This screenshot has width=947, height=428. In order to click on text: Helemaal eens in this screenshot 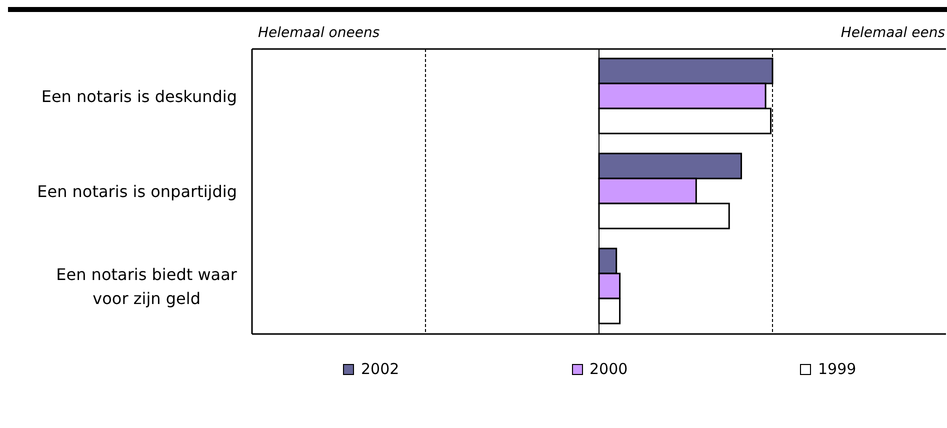, I will do `click(892, 33)`.